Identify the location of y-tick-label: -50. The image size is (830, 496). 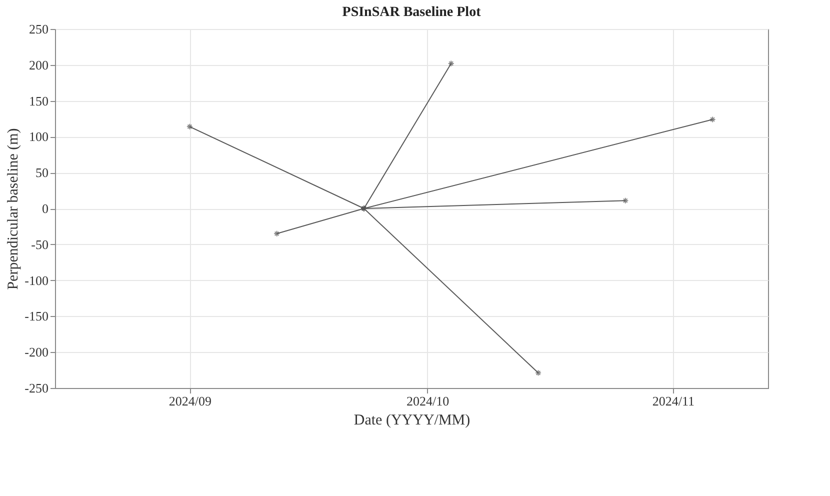
(39, 244).